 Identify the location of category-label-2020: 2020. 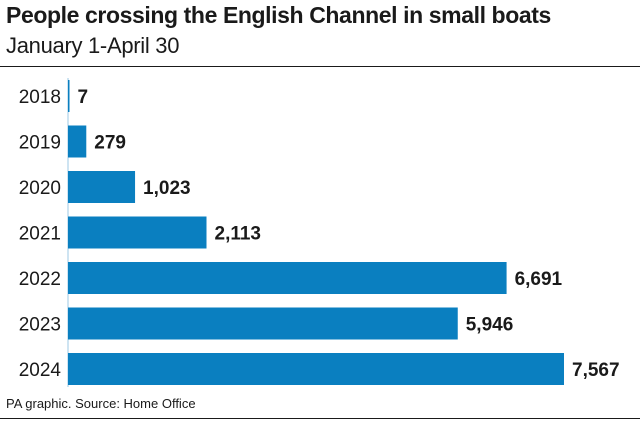
(40, 188).